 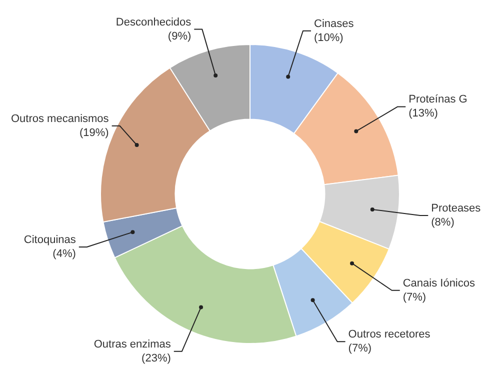 What do you see at coordinates (60, 118) in the screenshot?
I see `slice-label: Outros mecanismos` at bounding box center [60, 118].